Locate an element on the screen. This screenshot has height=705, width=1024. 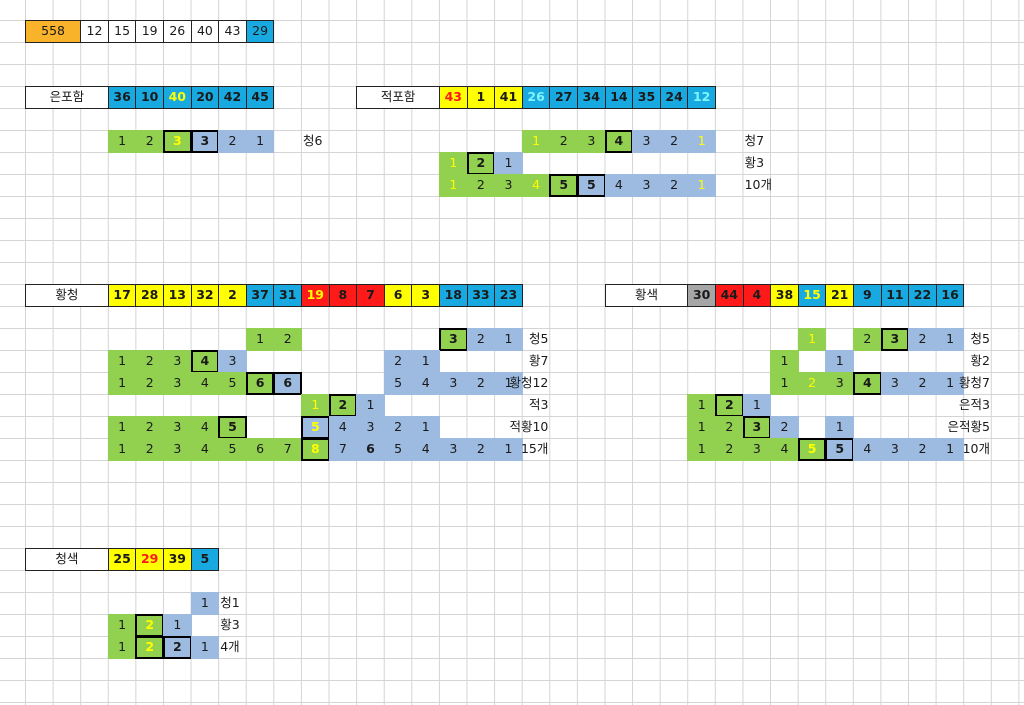
group-number-cell: 24 is located at coordinates (674, 97).